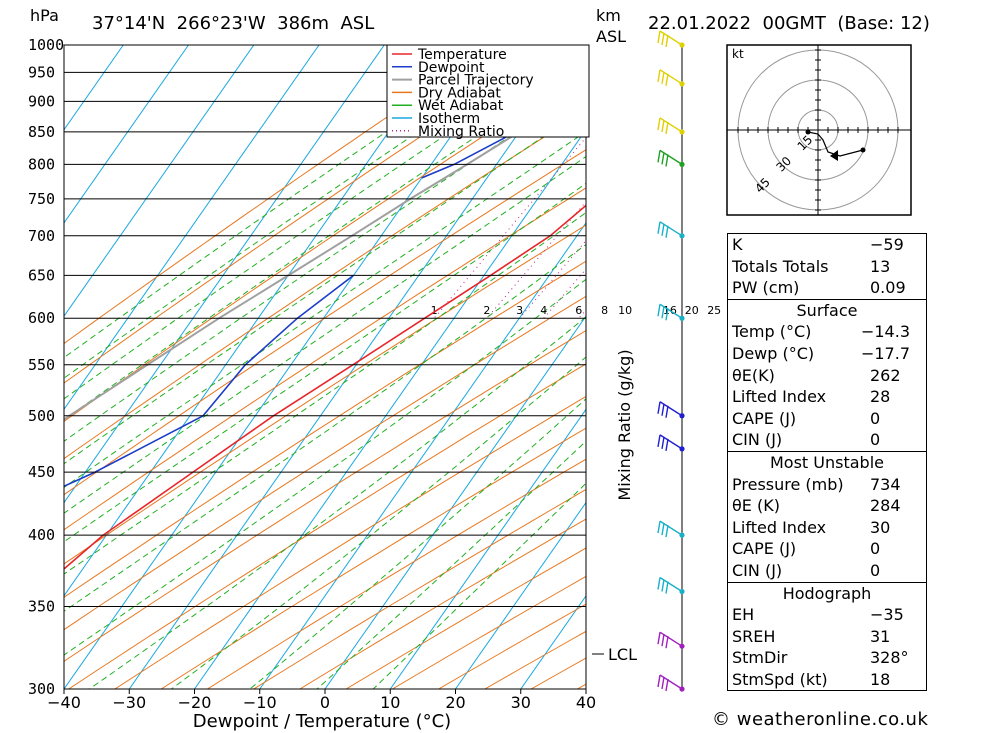 This screenshot has width=1000, height=733. Describe the element at coordinates (827, 549) in the screenshot. I see `most-unstable-row: CAPE (J) 0` at that location.